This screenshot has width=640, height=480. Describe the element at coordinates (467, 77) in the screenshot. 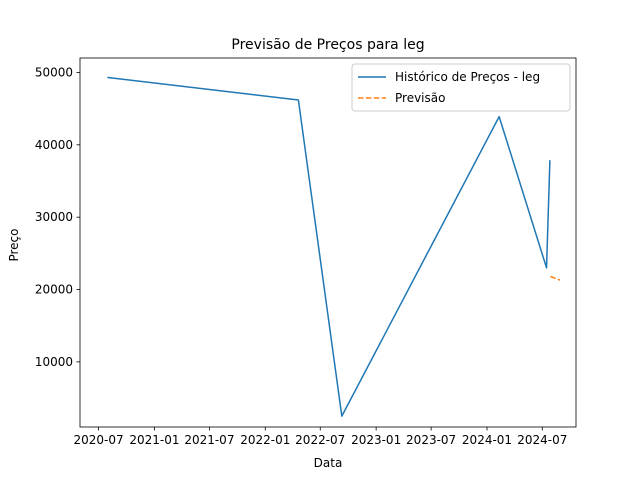

I see `legend-label-0: Histórico de Preços - leg` at that location.